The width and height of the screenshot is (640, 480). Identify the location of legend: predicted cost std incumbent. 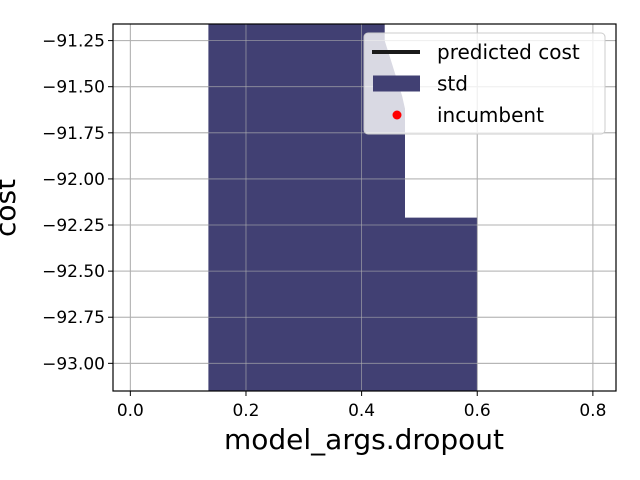
(484, 83).